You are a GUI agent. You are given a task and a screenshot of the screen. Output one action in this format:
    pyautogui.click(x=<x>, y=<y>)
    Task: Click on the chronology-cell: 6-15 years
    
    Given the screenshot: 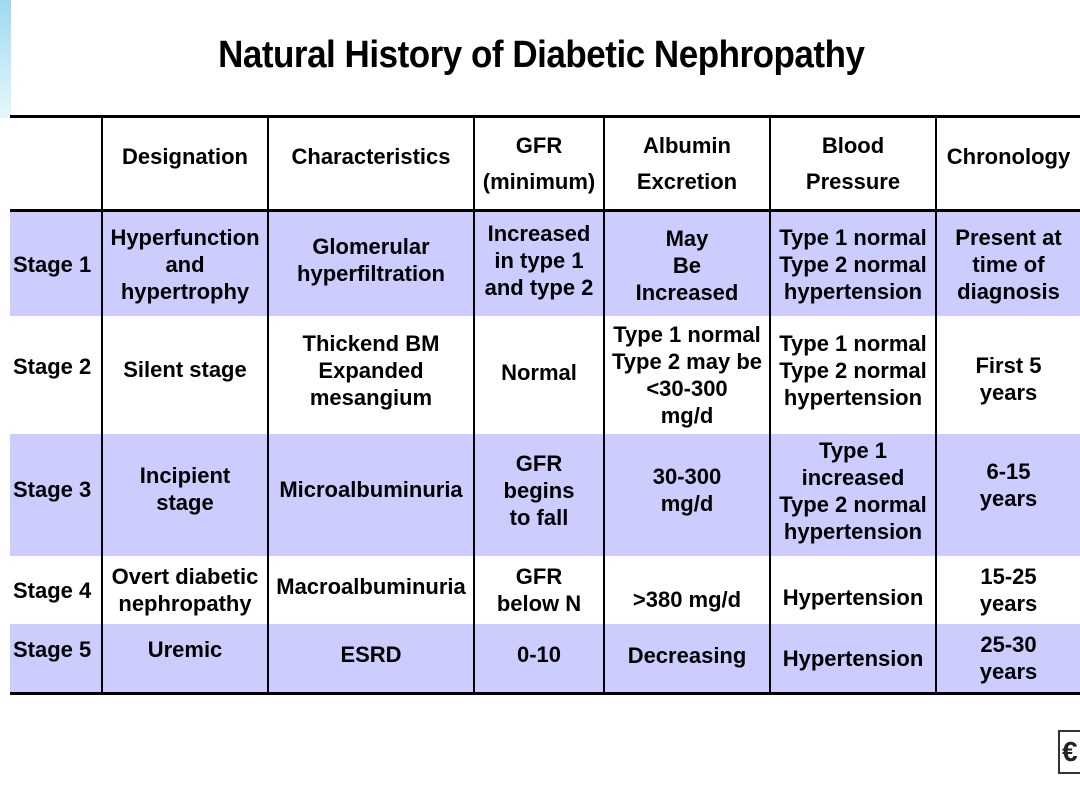 What is the action you would take?
    pyautogui.click(x=1008, y=485)
    